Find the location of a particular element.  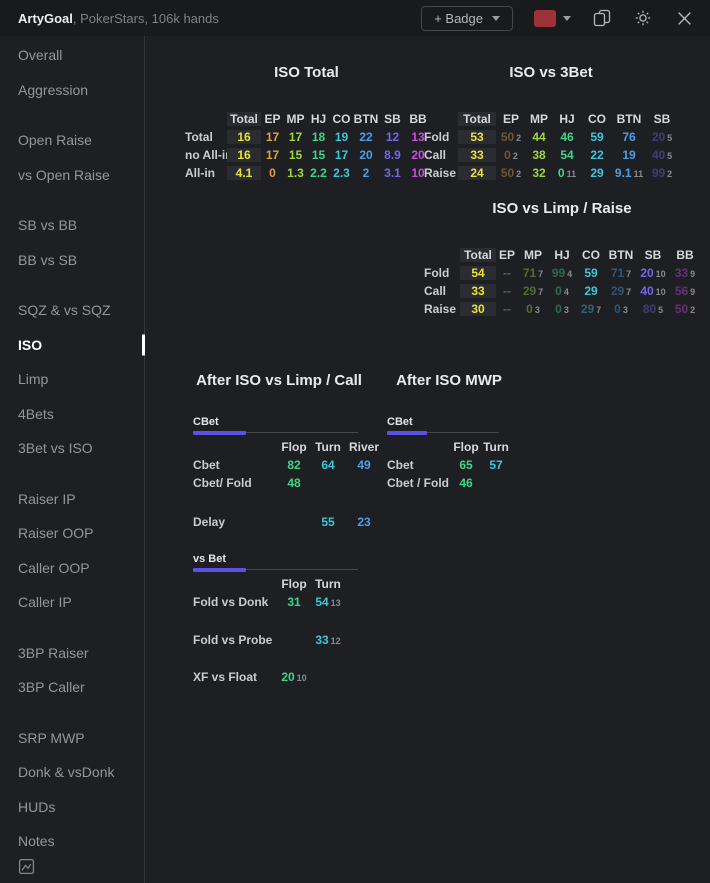

sidebar-item-3bp-caller: 3BP Caller is located at coordinates (72, 687).